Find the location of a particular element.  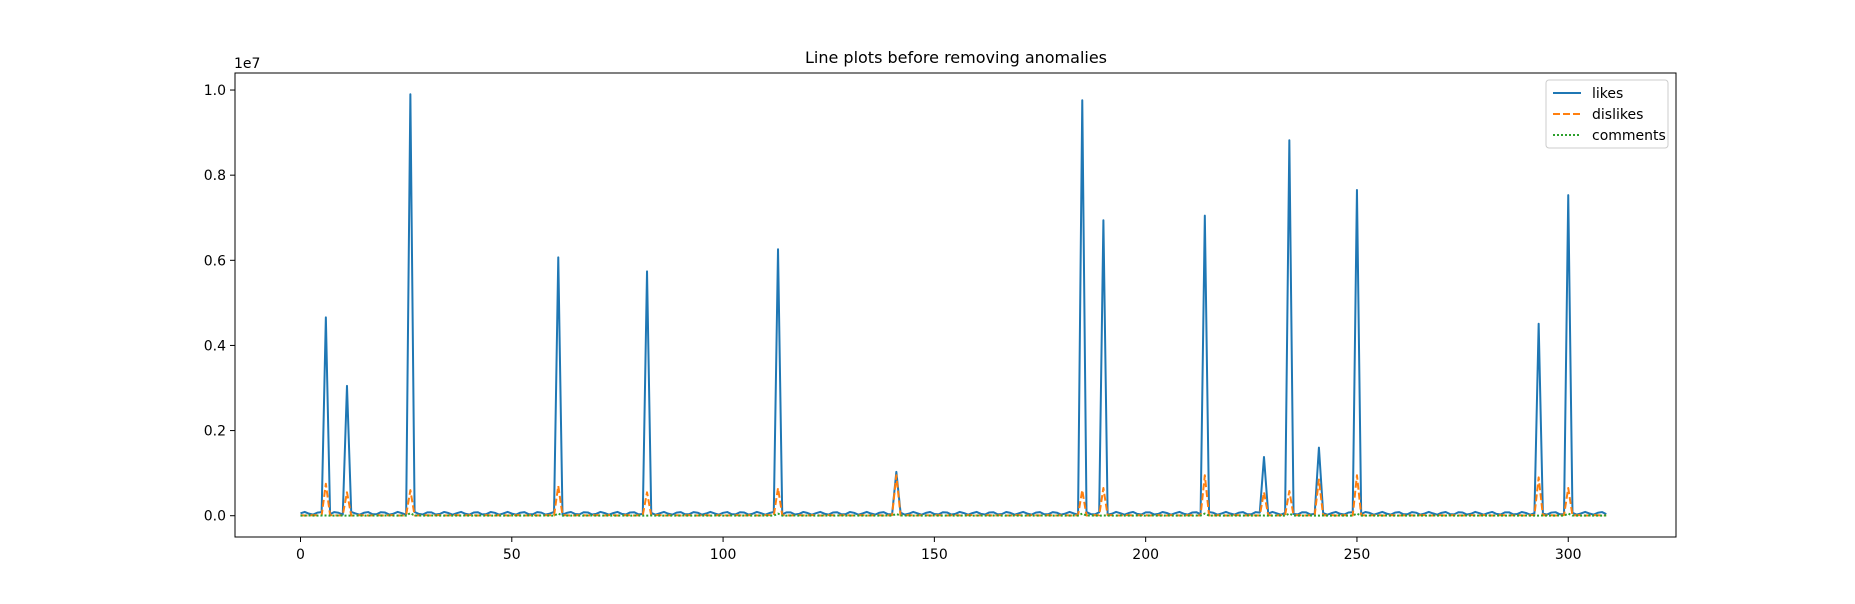

y-axis-offset-label: 1e7 is located at coordinates (247, 64).